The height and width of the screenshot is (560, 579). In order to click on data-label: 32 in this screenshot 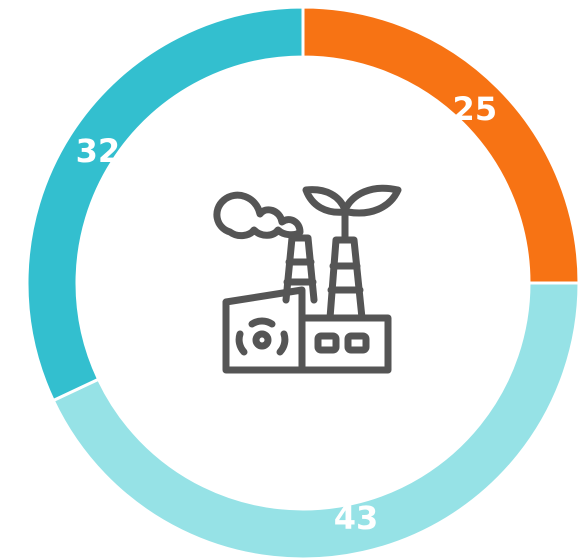, I will do `click(98, 151)`.